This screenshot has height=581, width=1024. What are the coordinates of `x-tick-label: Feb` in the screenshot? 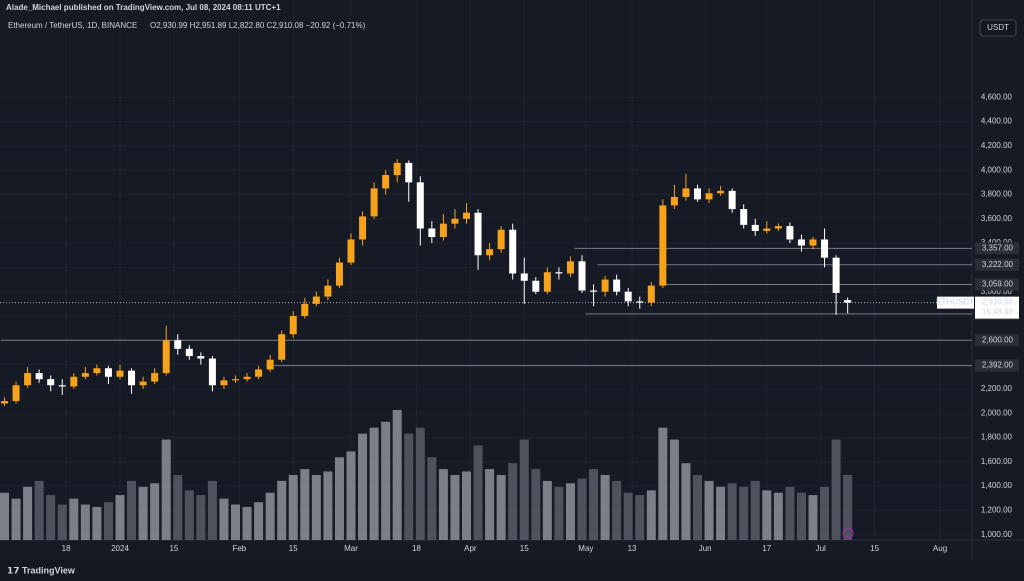 It's located at (239, 548).